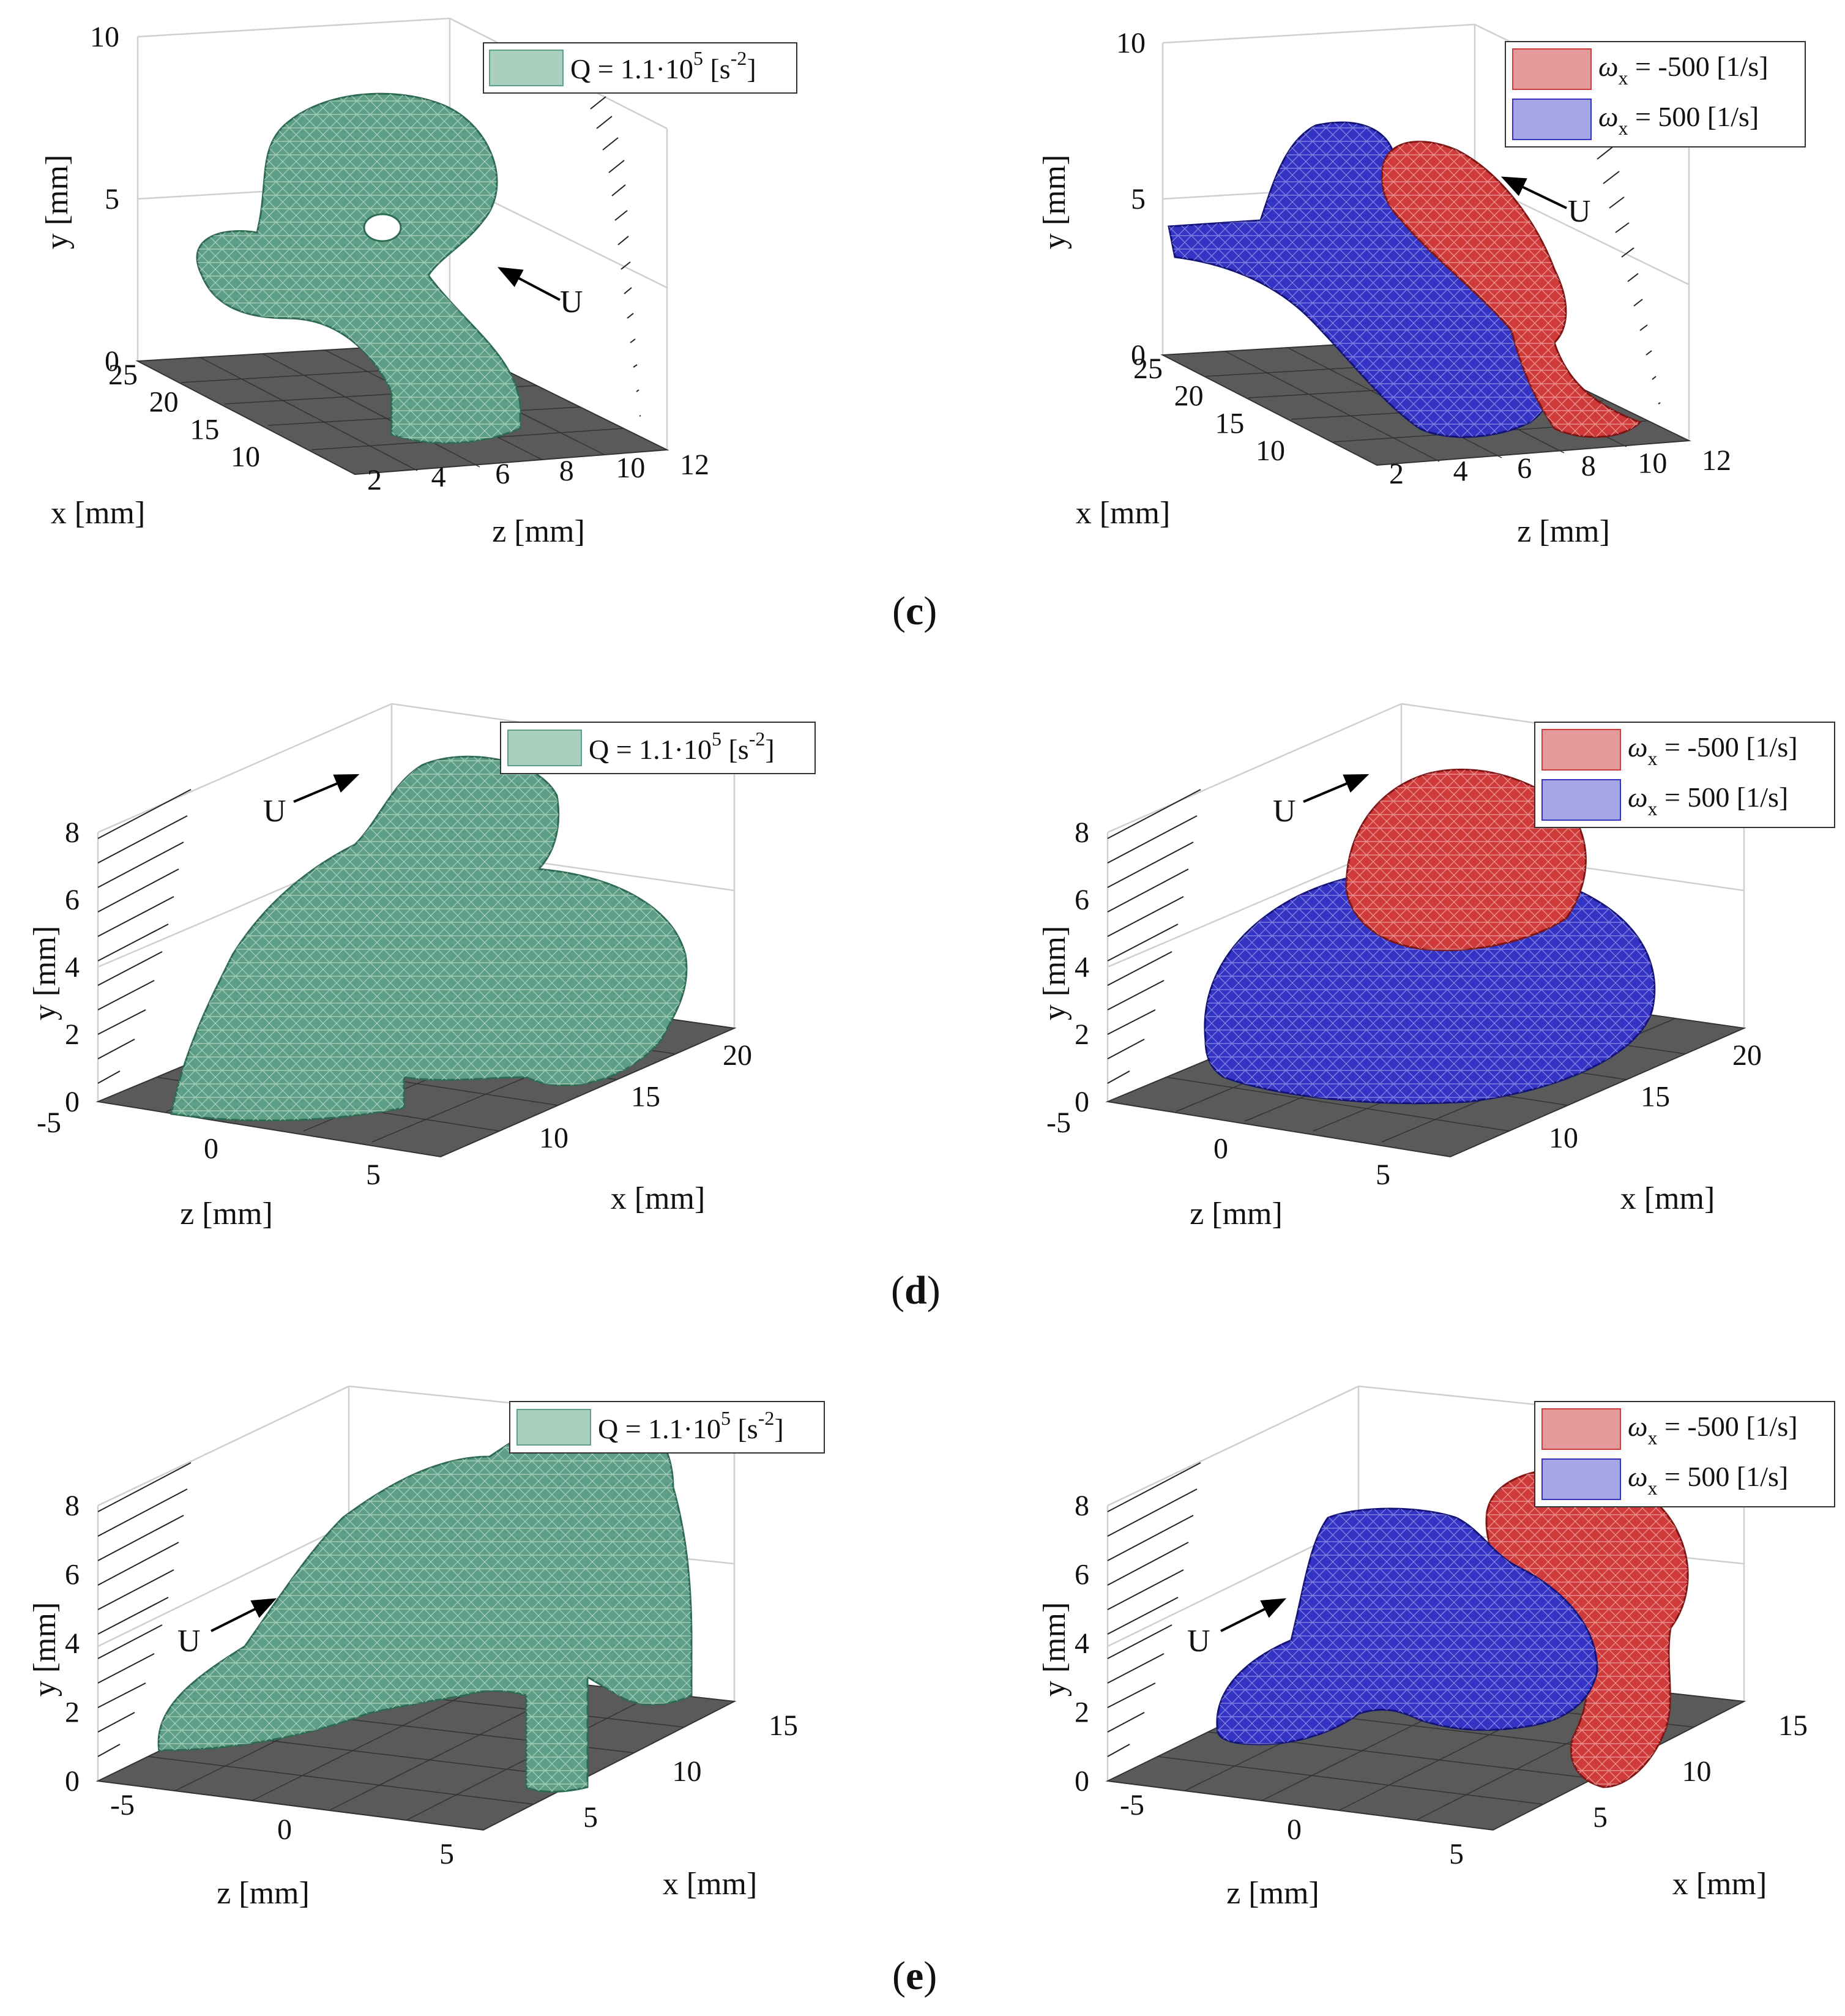 The image size is (1845, 2016). What do you see at coordinates (1148, 369) in the screenshot?
I see `x-tick-label: 25` at bounding box center [1148, 369].